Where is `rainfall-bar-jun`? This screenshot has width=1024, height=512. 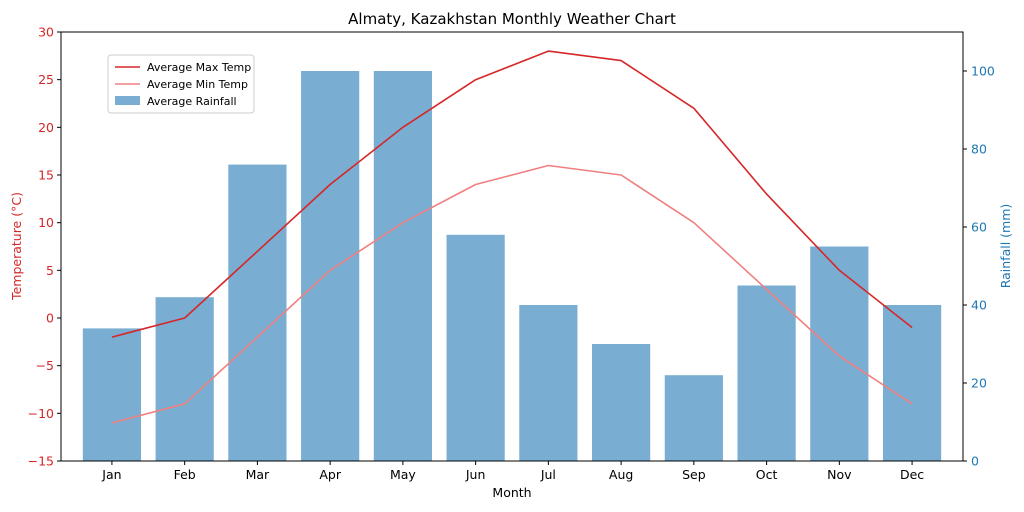 rainfall-bar-jun is located at coordinates (475, 347).